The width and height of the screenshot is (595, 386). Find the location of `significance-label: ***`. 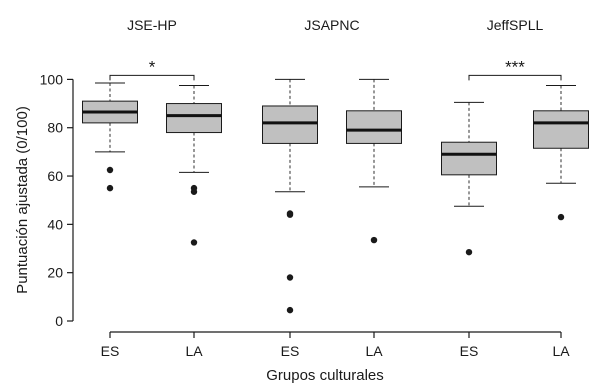

significance-label: *** is located at coordinates (515, 66).